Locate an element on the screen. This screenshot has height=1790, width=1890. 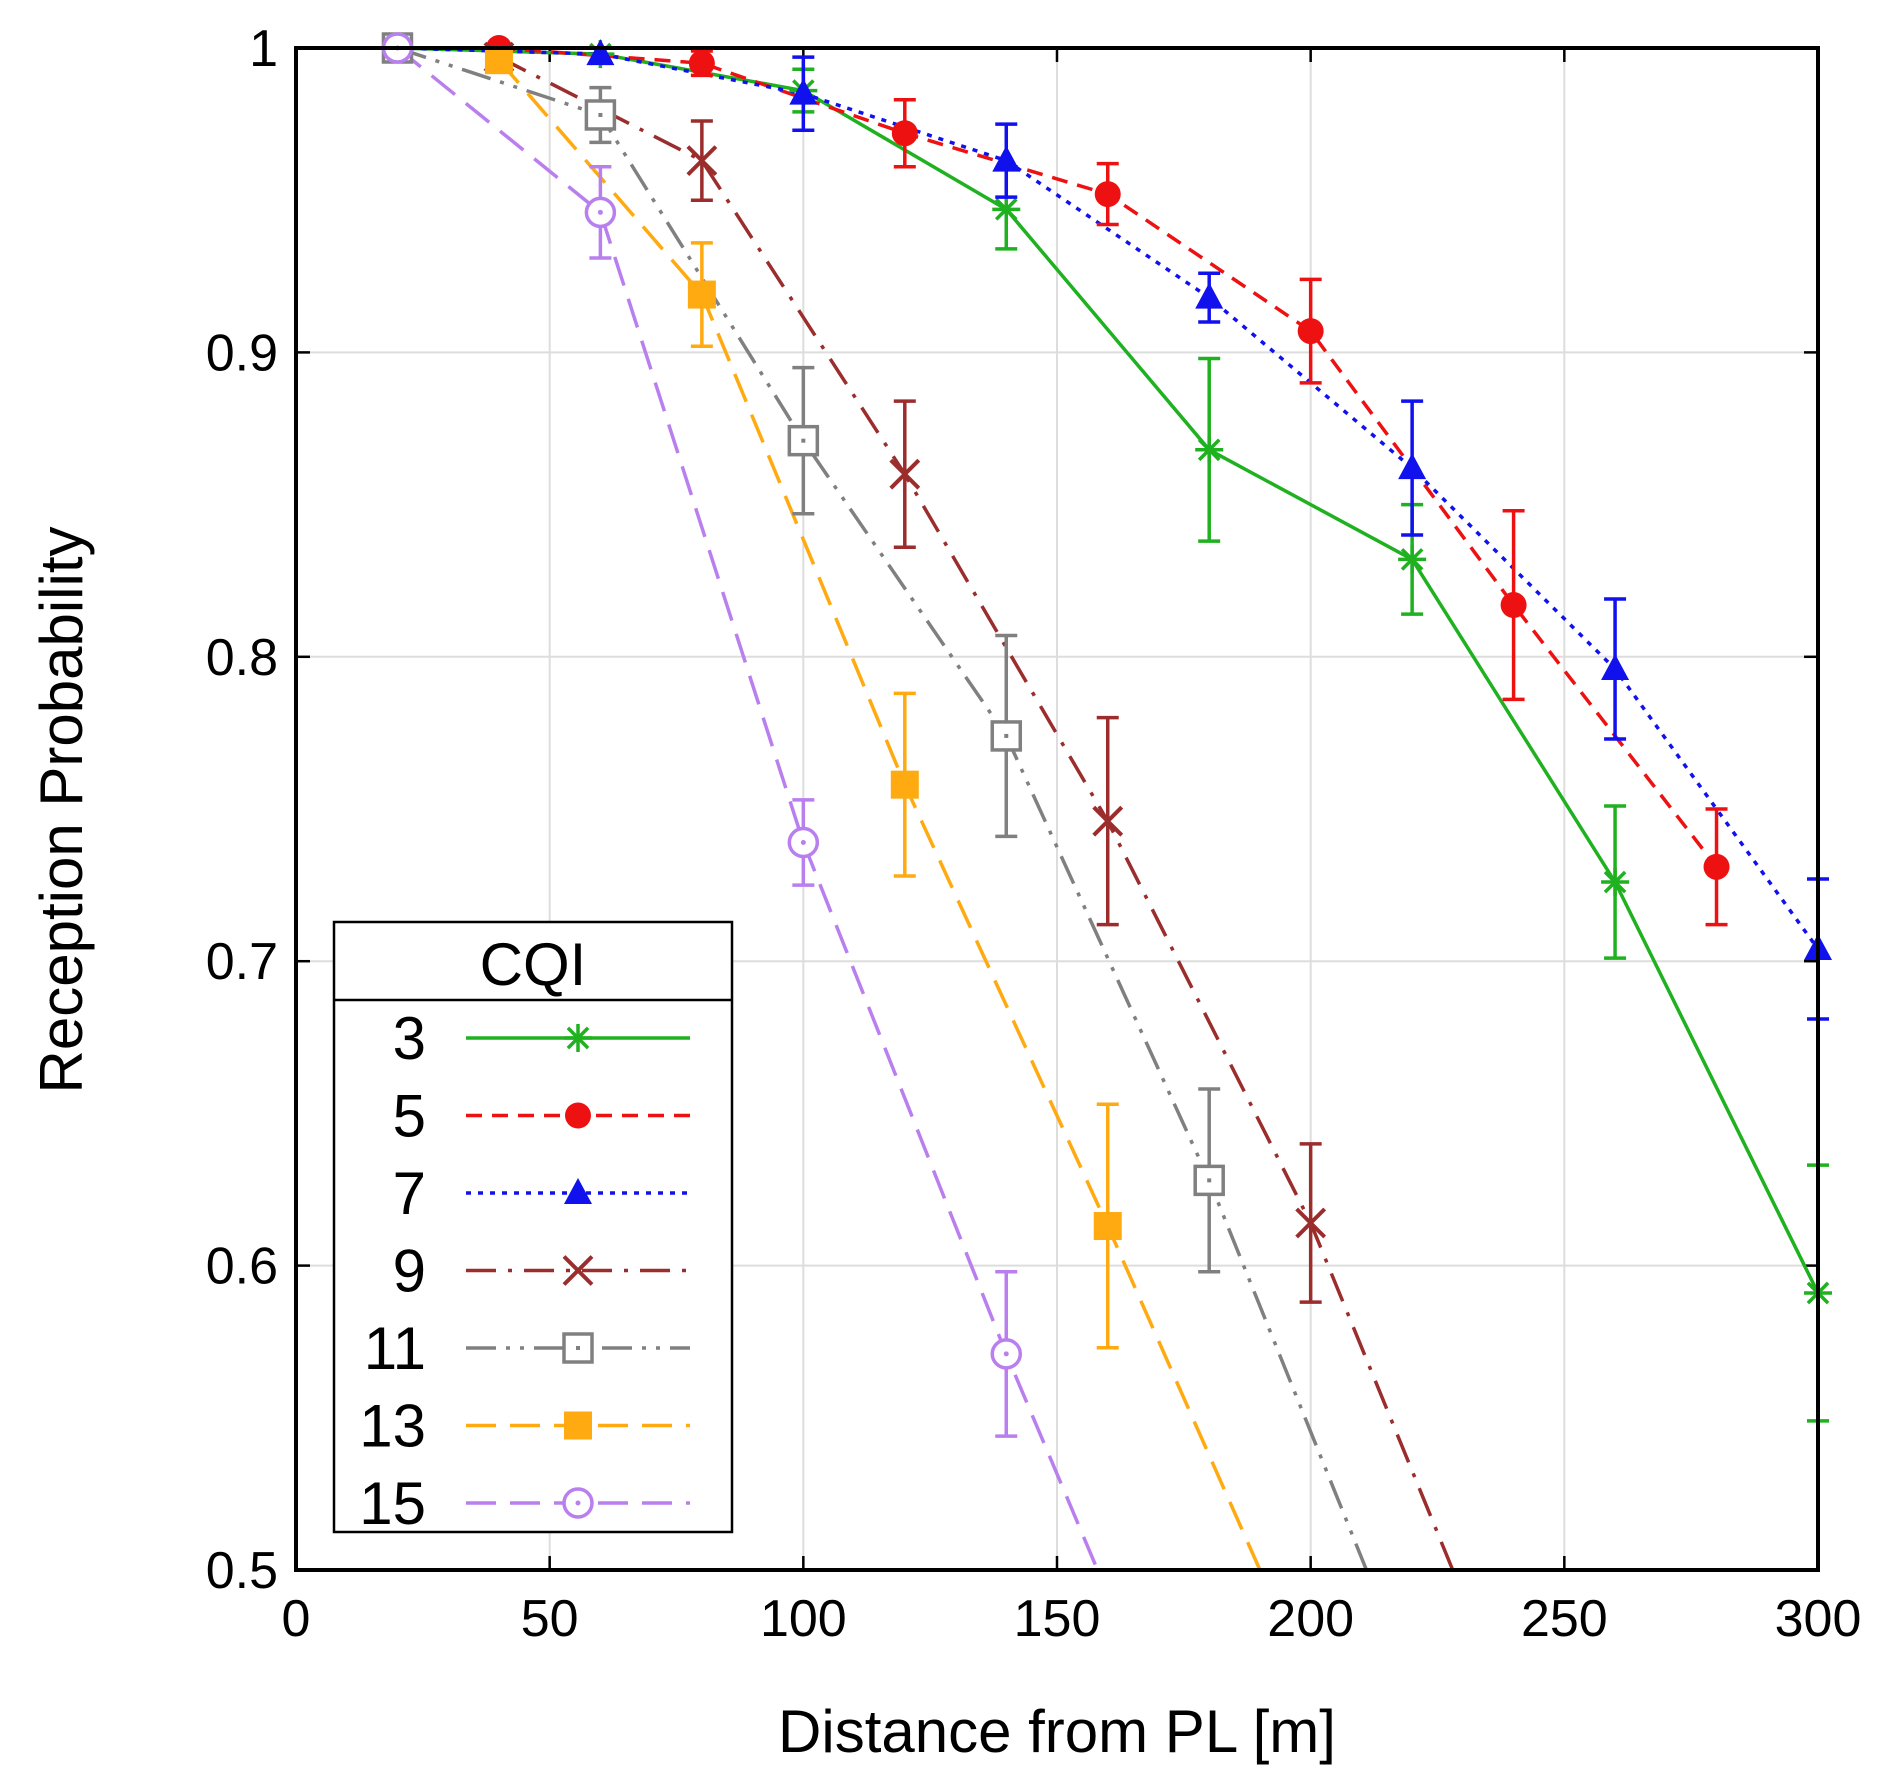
legend-label-cqi-3: 3 is located at coordinates (409, 1038).